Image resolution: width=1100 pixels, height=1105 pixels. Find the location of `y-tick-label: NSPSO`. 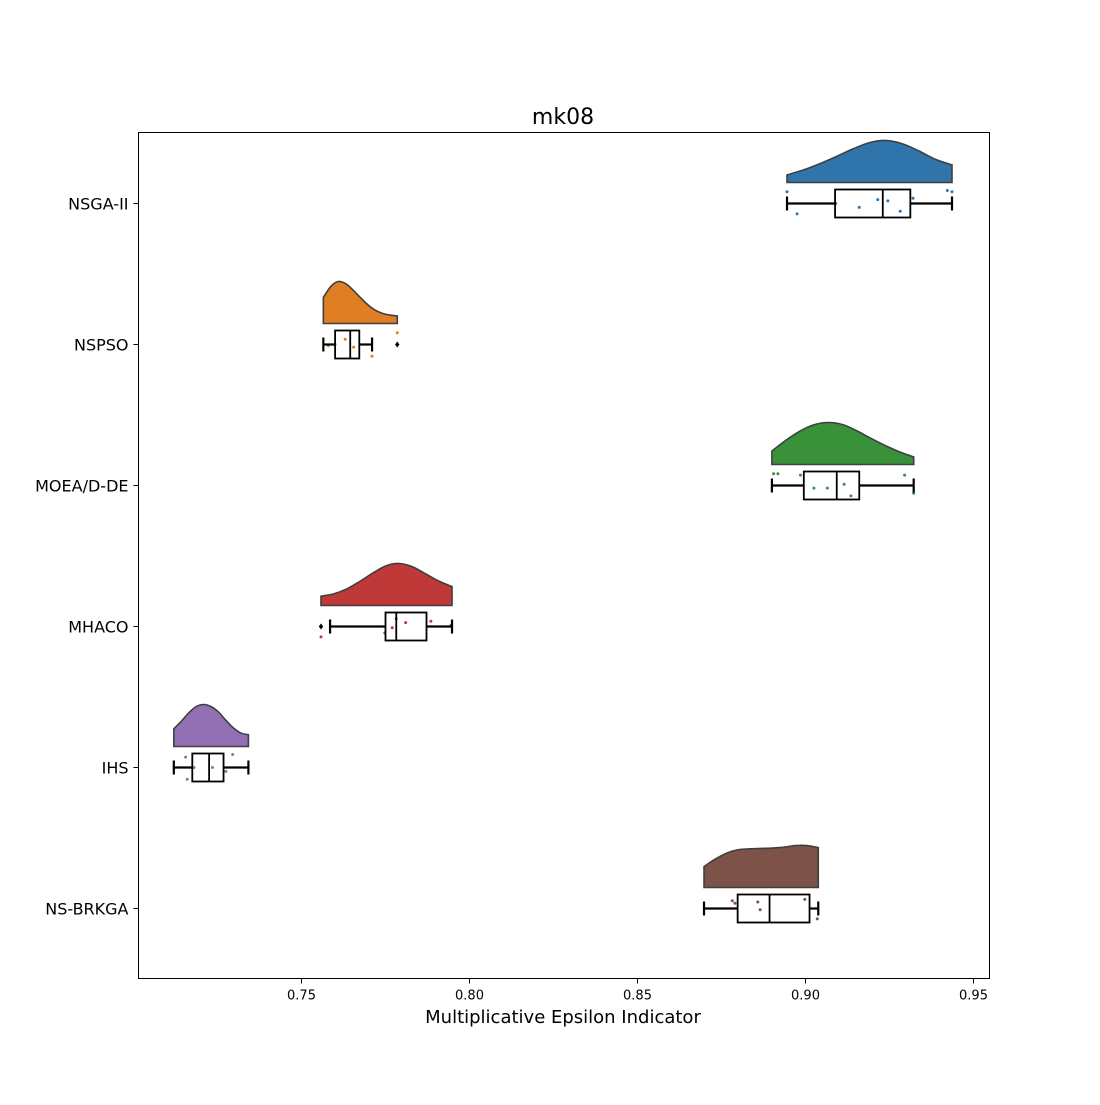

y-tick-label: NSPSO is located at coordinates (101, 345).